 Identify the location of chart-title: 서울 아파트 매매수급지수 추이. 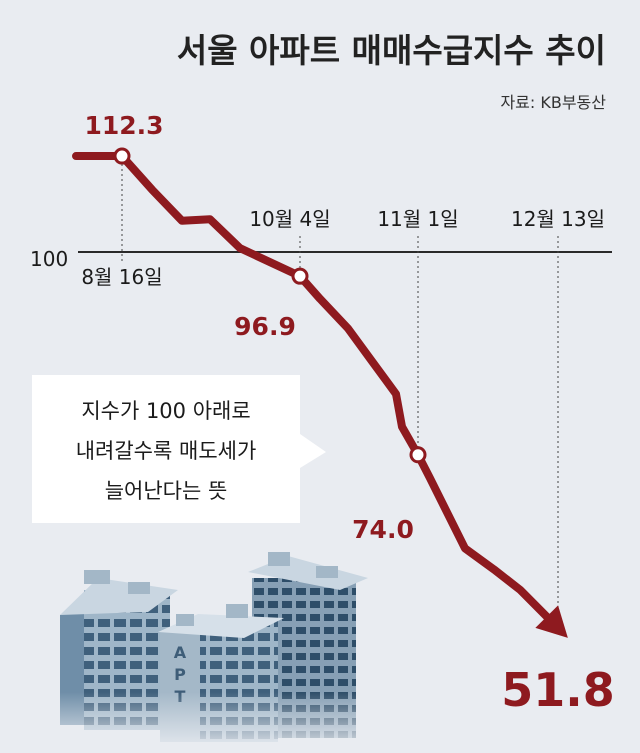
(391, 50).